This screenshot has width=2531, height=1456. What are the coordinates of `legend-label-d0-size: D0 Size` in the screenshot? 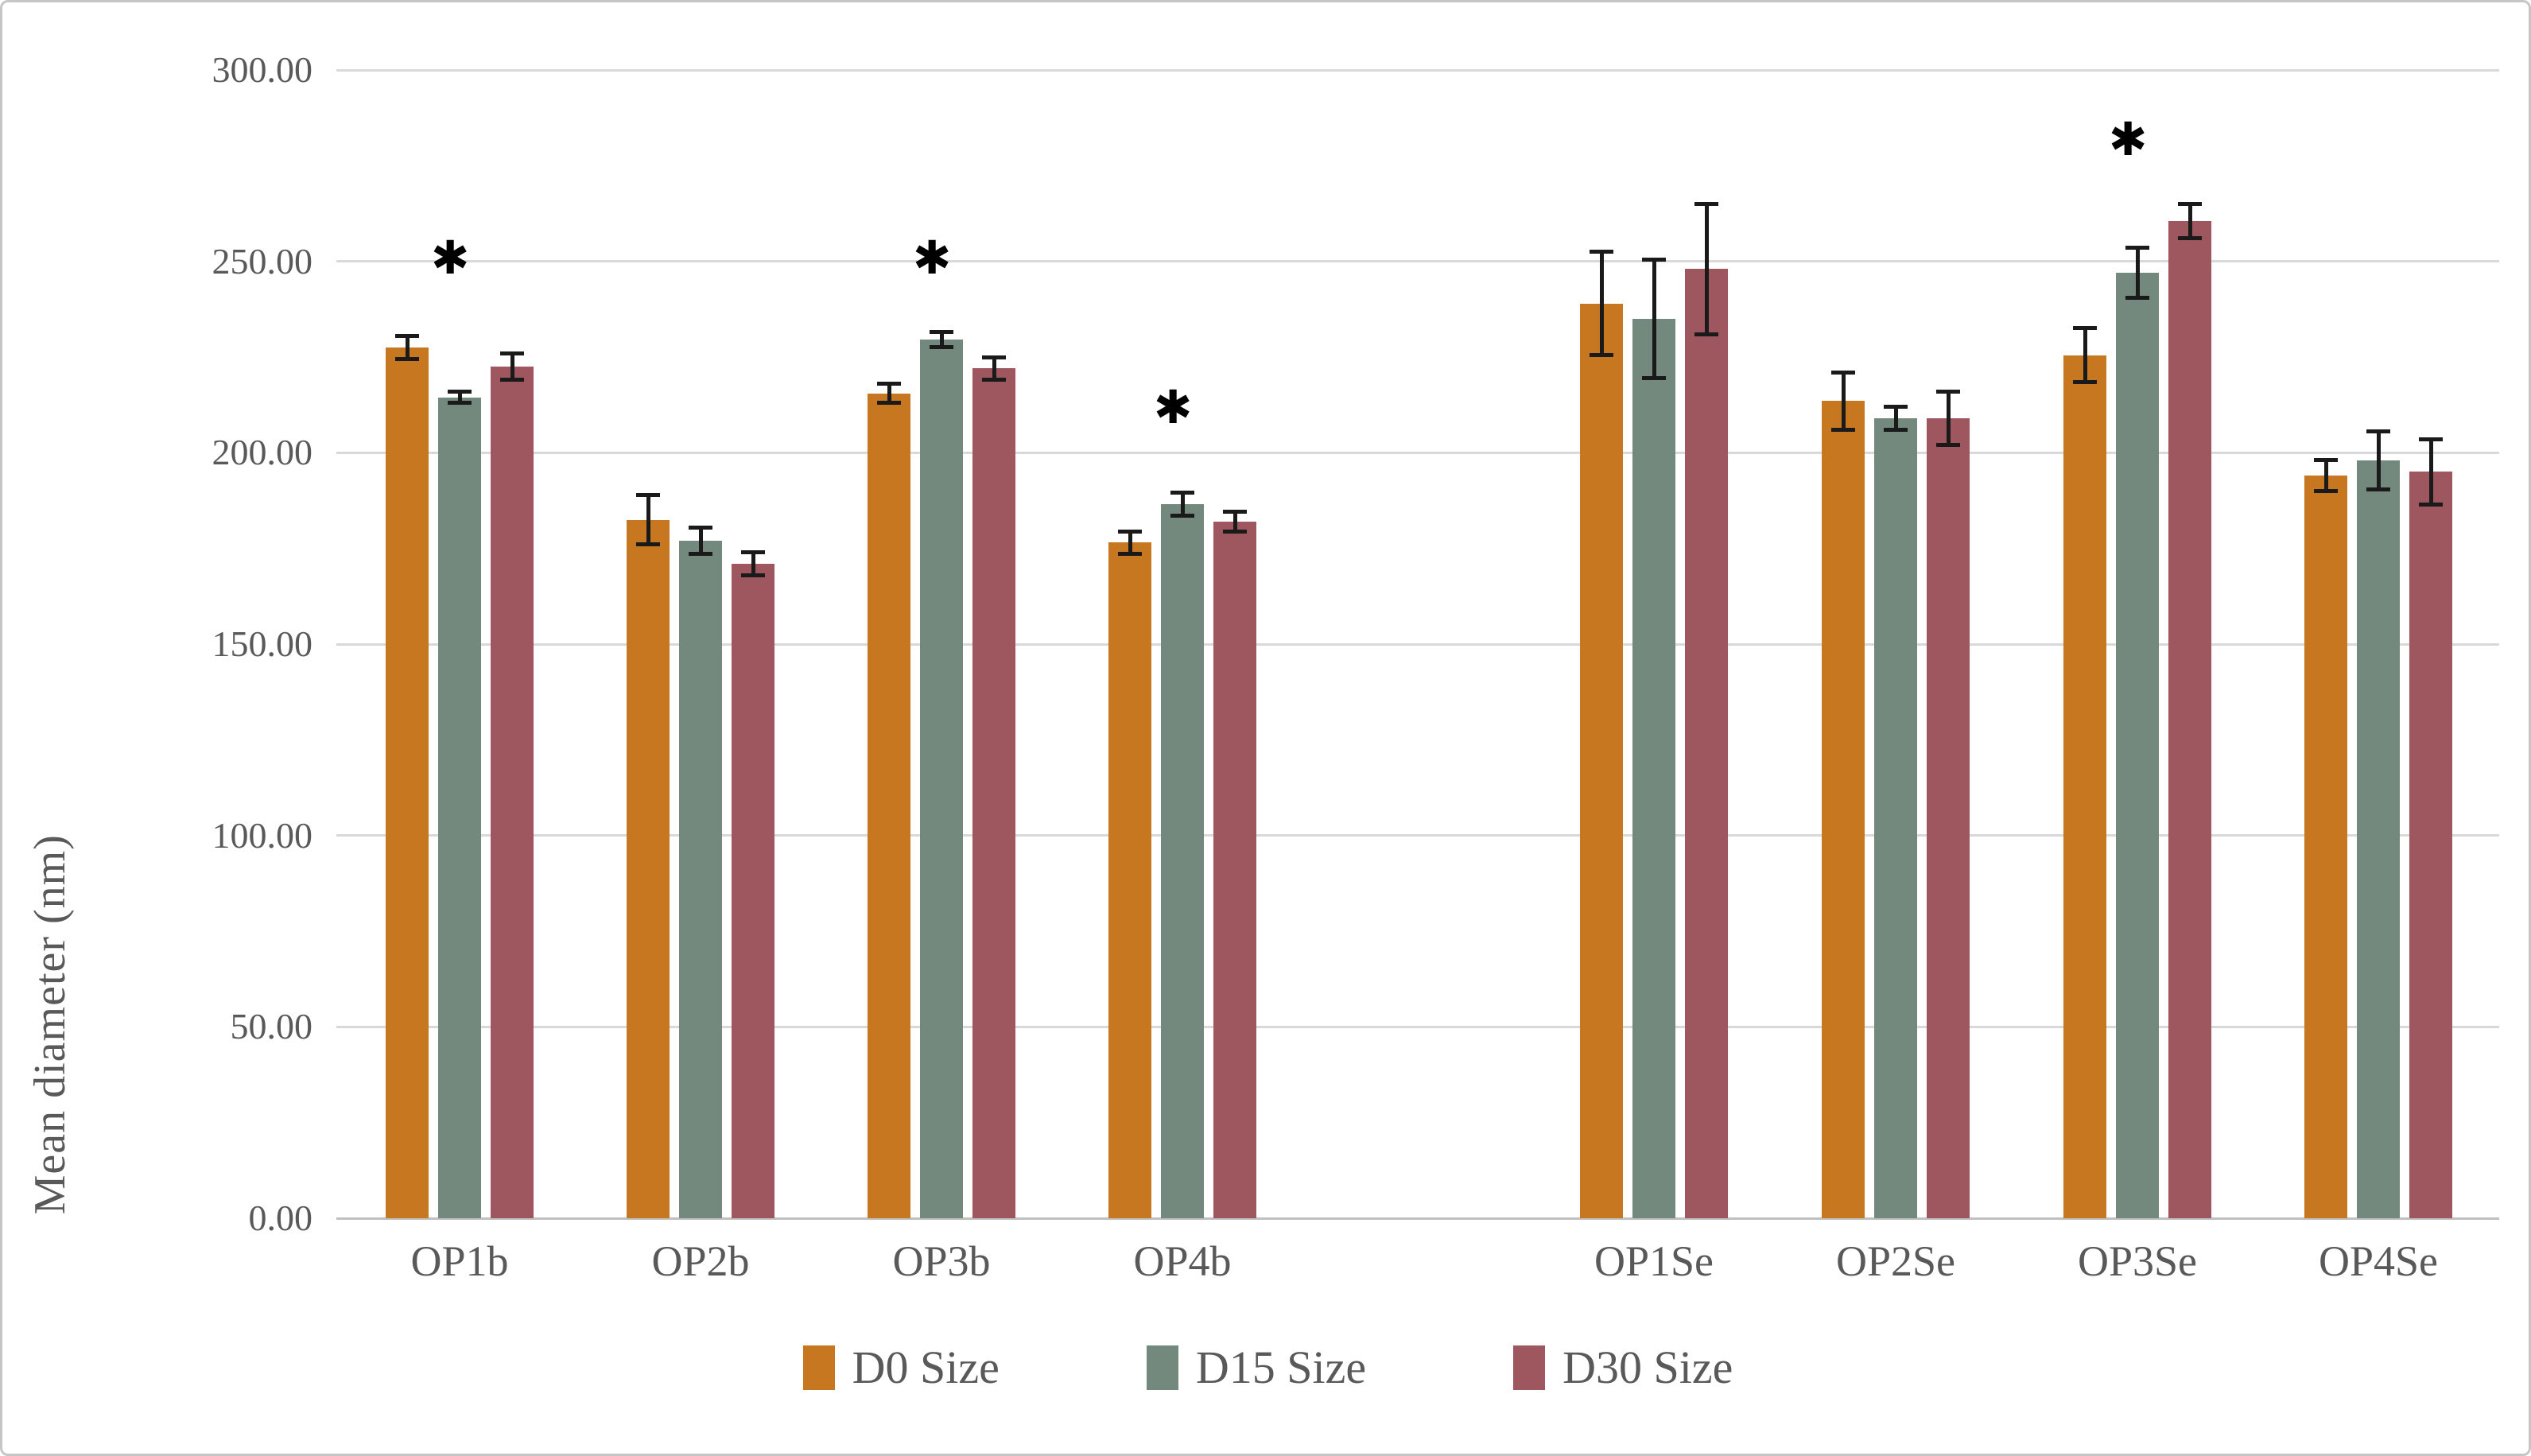 It's located at (926, 1367).